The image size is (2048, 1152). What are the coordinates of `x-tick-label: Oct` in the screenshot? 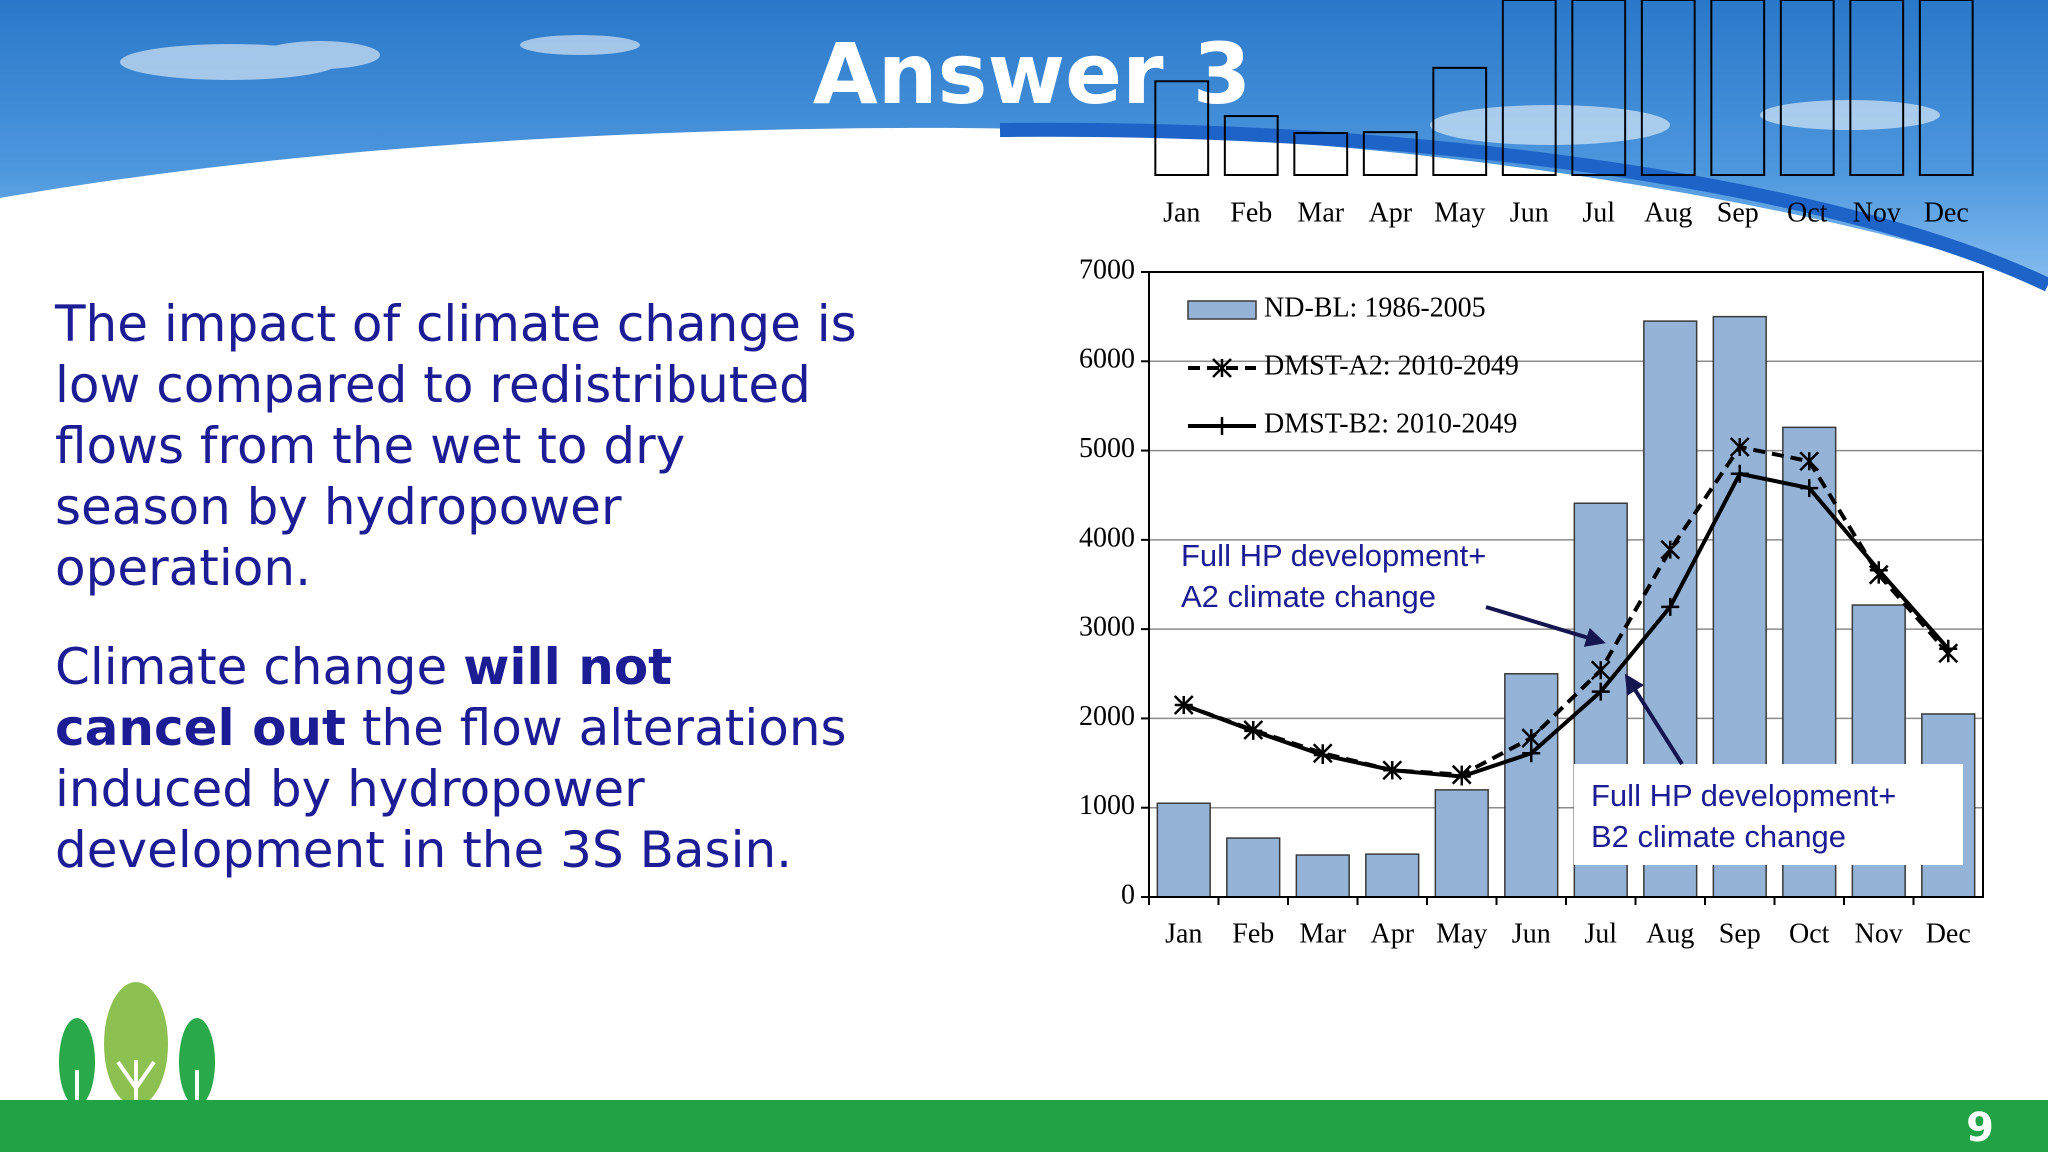 It's located at (1809, 933).